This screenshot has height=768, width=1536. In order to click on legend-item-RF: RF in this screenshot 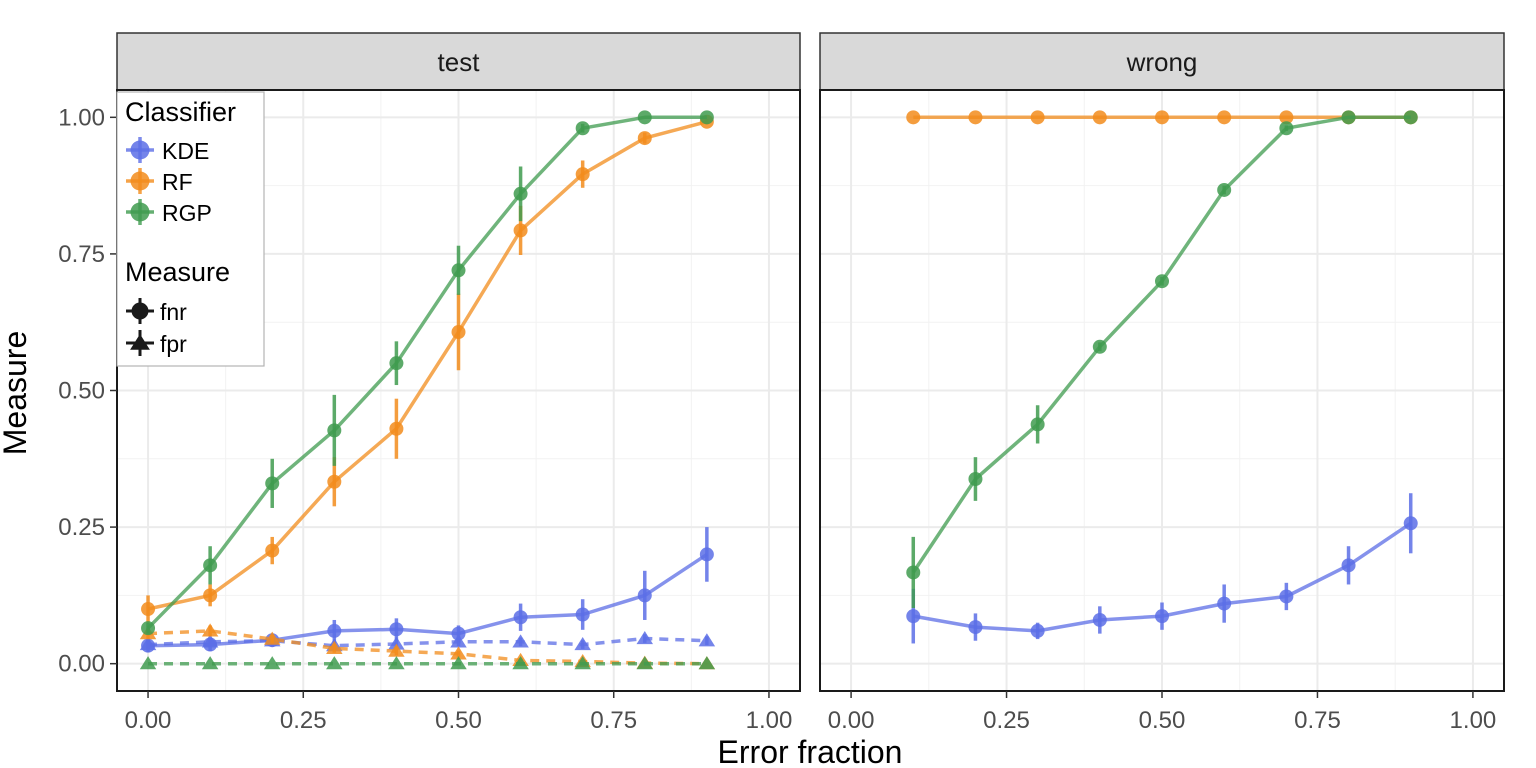, I will do `click(159, 181)`.